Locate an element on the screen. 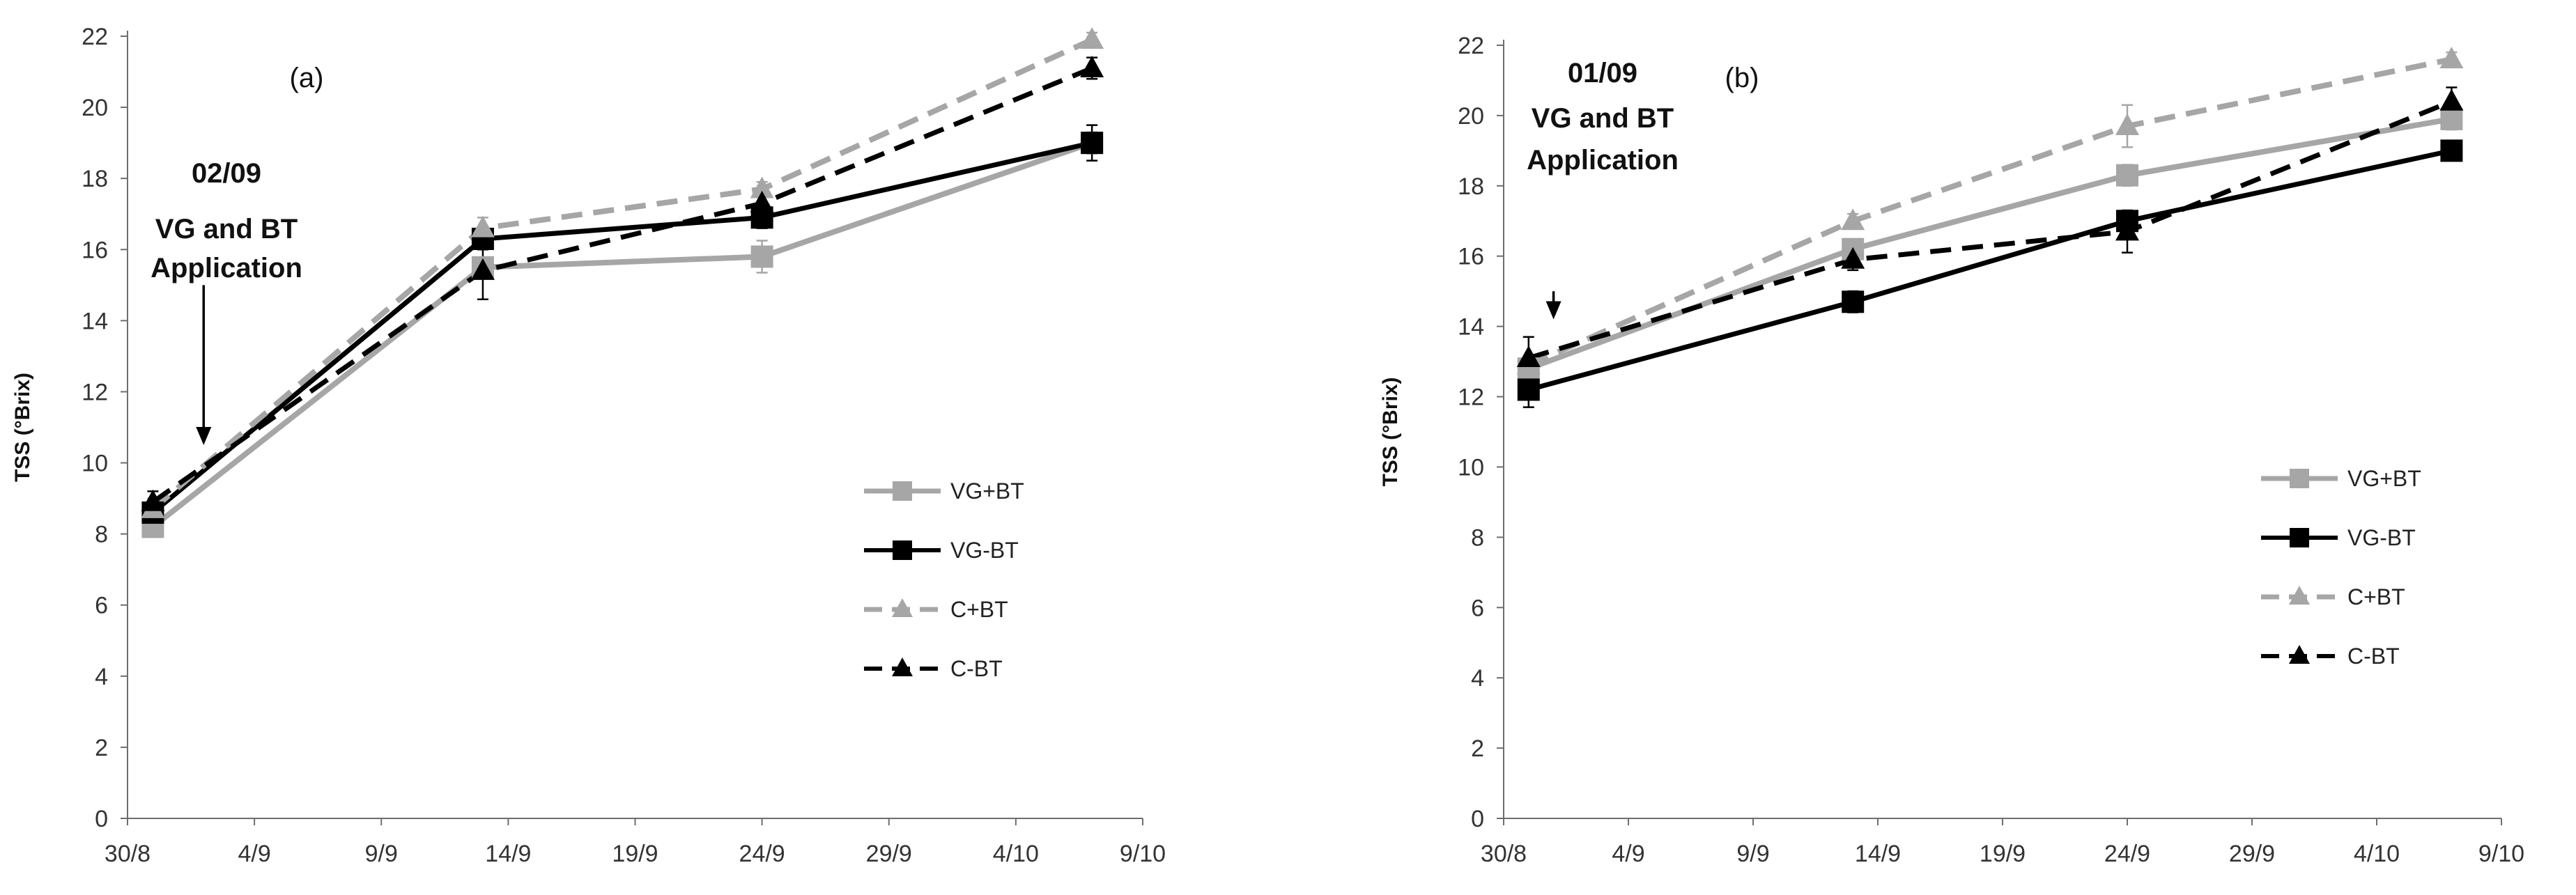 The image size is (2576, 895). y-tick-label-b: 22 is located at coordinates (1471, 46).